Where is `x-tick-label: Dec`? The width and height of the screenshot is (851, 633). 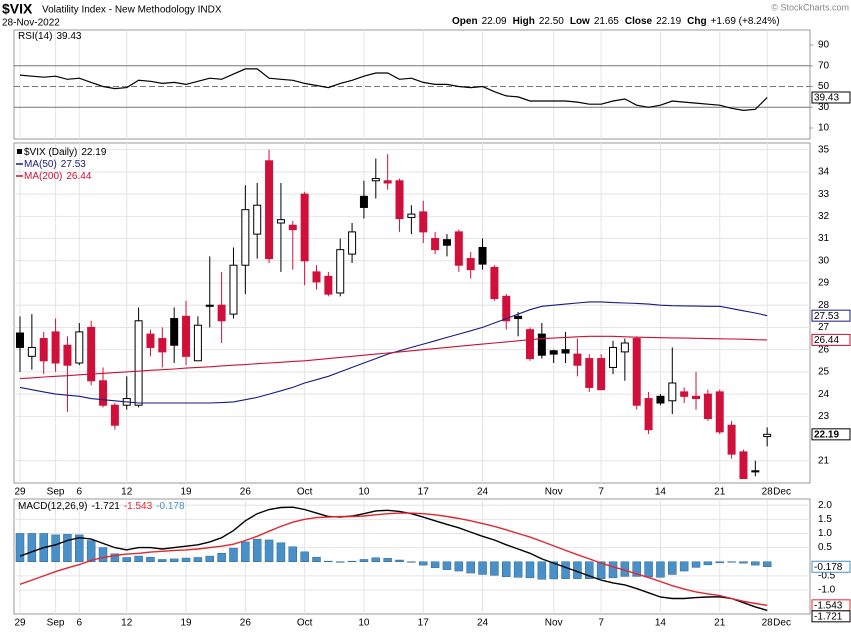 x-tick-label: Dec is located at coordinates (782, 623).